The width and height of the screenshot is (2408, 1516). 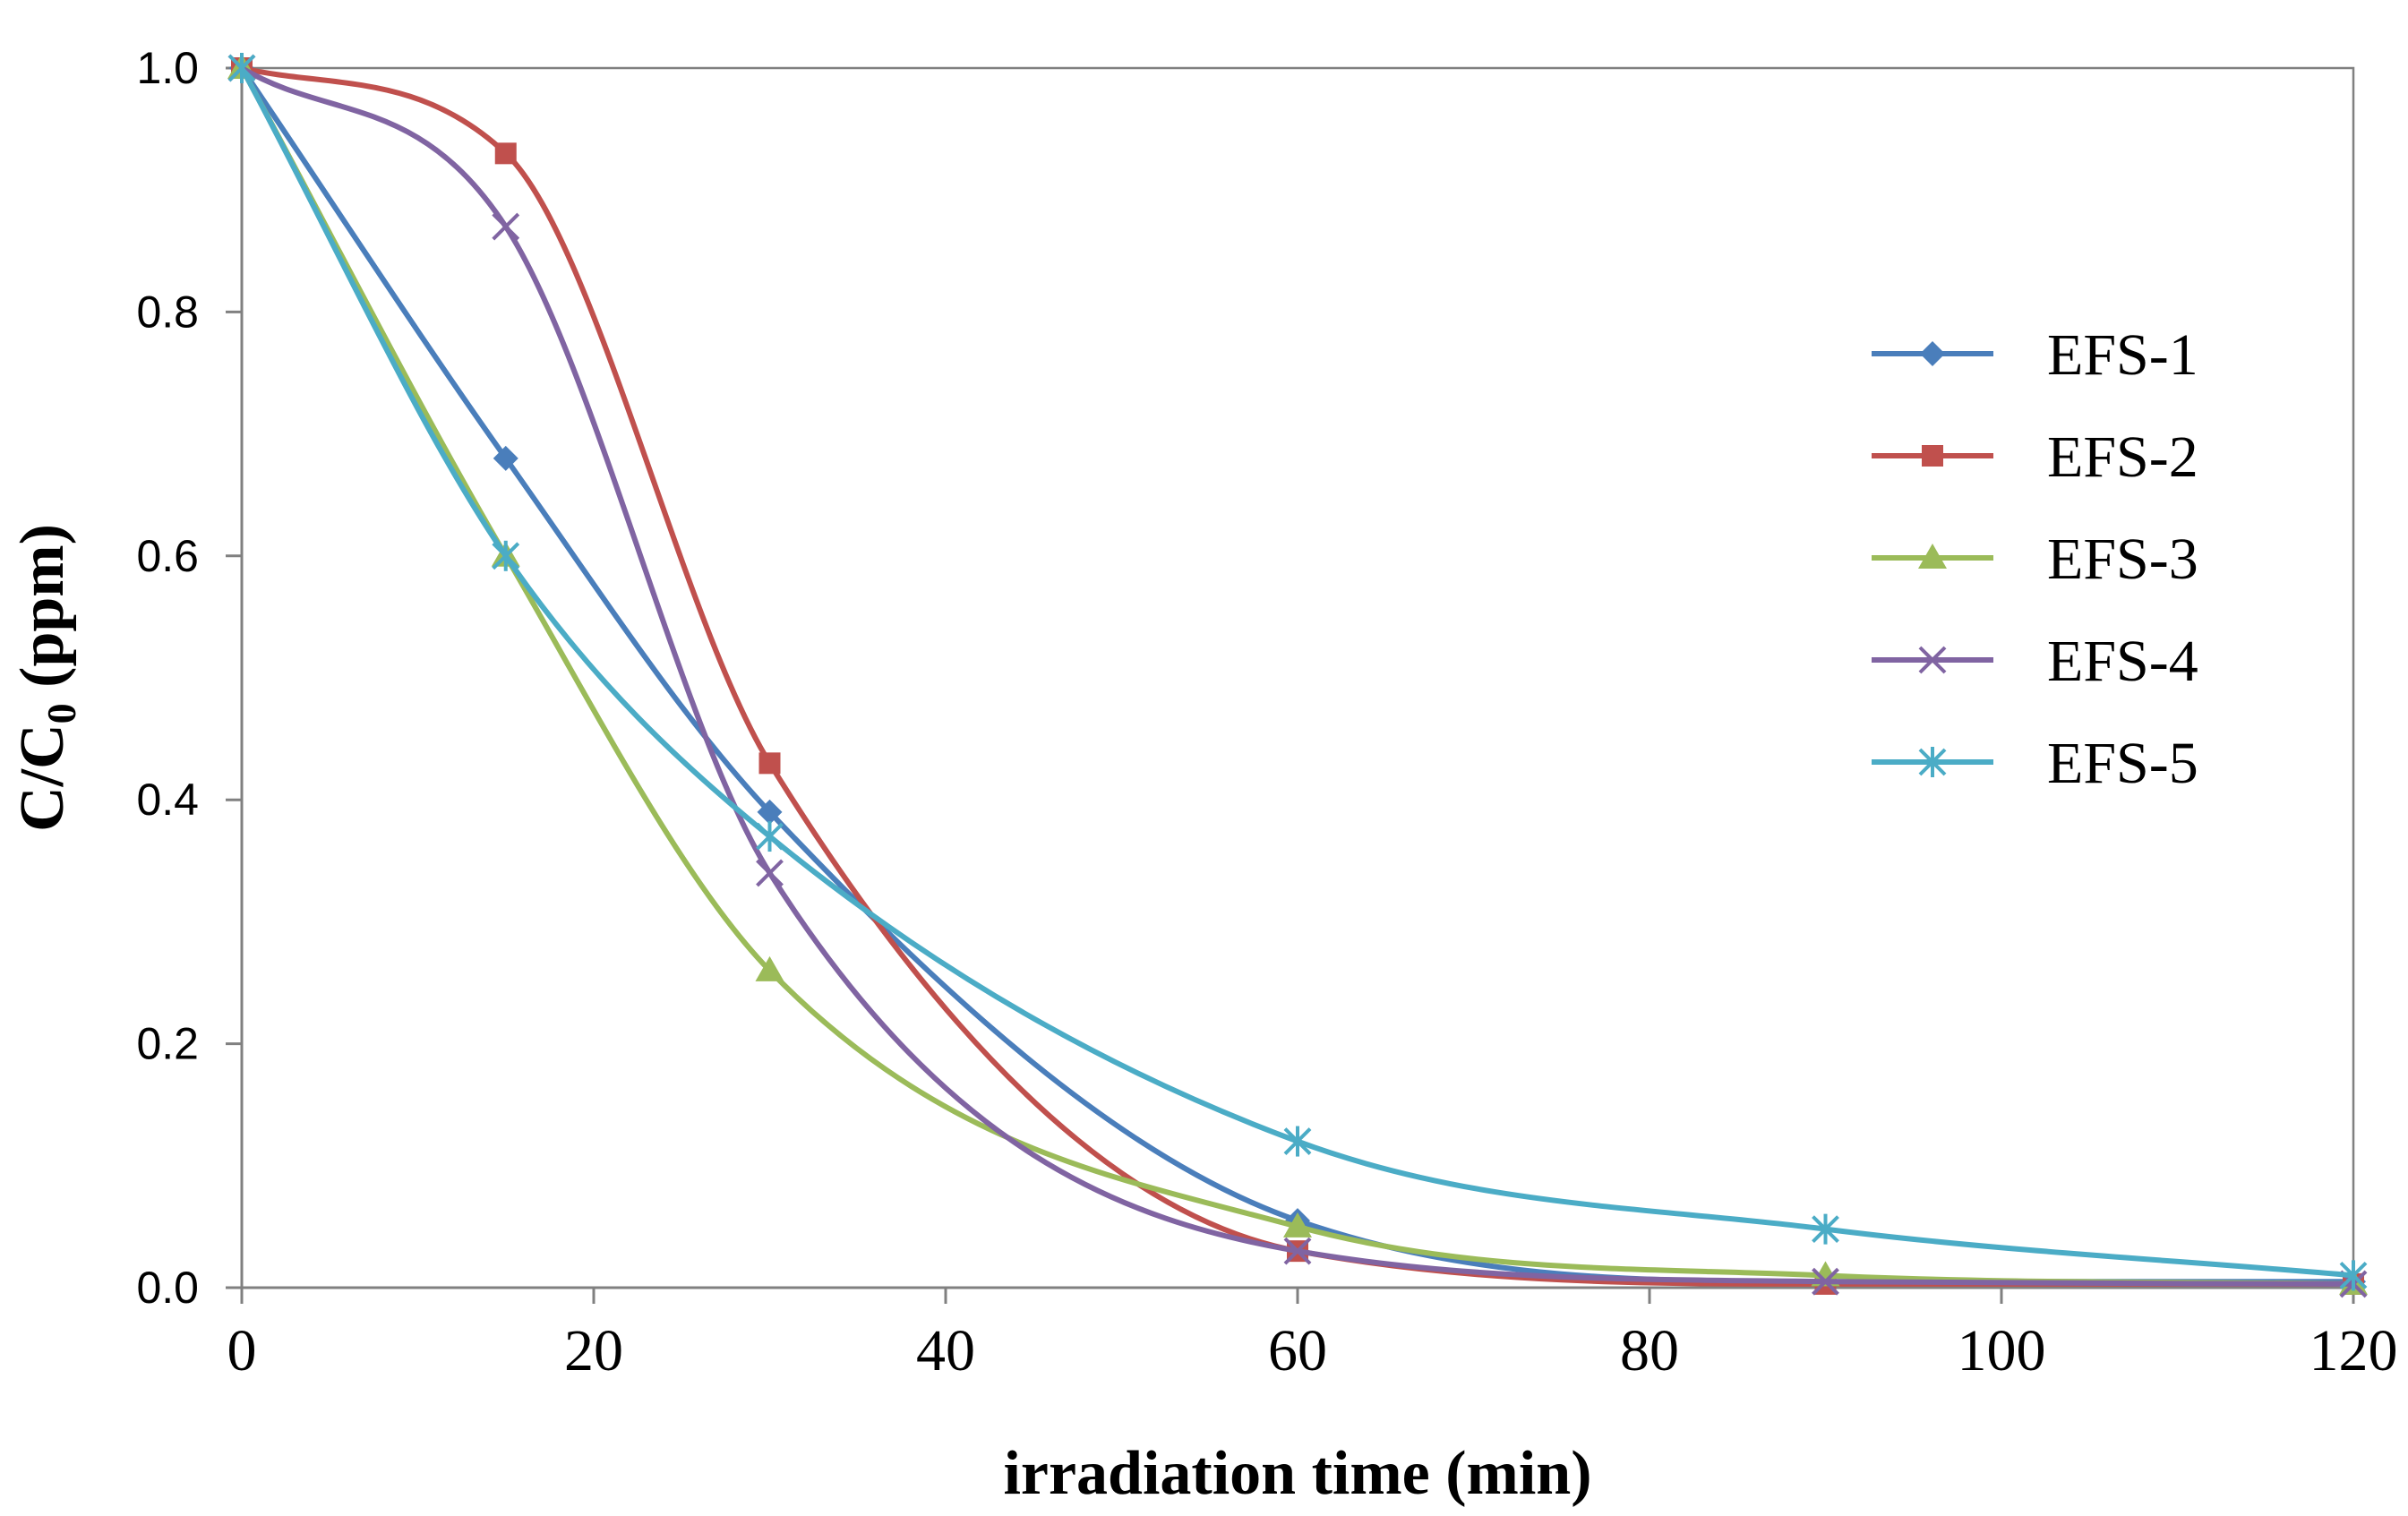 What do you see at coordinates (2353, 1350) in the screenshot?
I see `x-tick-label: 120` at bounding box center [2353, 1350].